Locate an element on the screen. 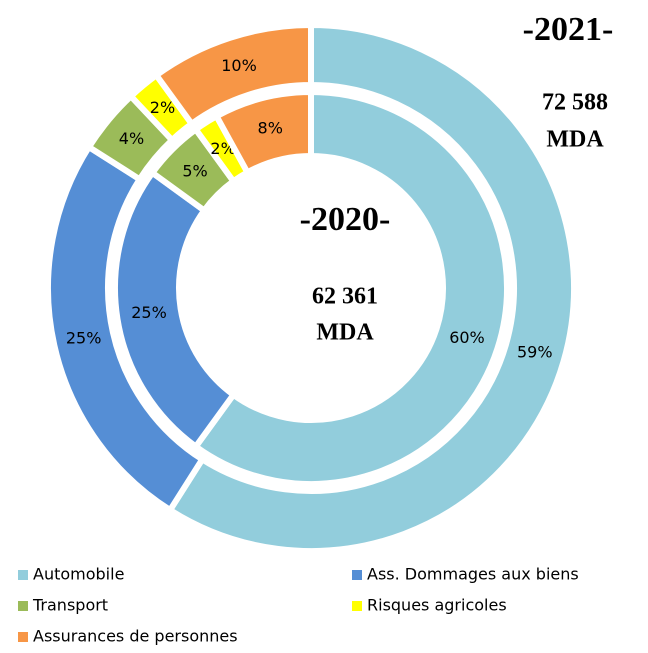  legend-label: Risques agricoles is located at coordinates (437, 605).